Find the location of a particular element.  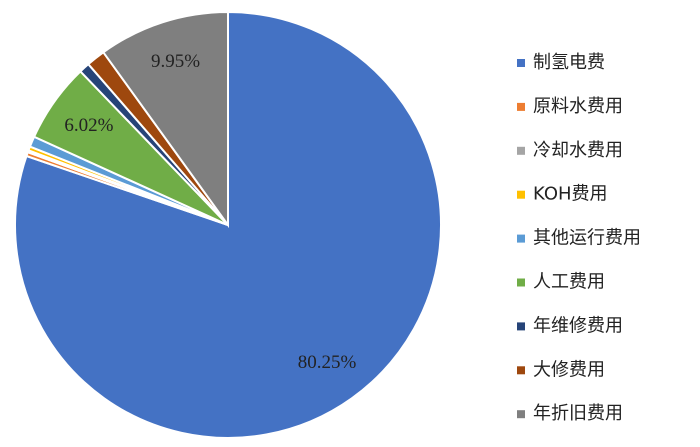

legend-label: KOH费用 is located at coordinates (570, 194).